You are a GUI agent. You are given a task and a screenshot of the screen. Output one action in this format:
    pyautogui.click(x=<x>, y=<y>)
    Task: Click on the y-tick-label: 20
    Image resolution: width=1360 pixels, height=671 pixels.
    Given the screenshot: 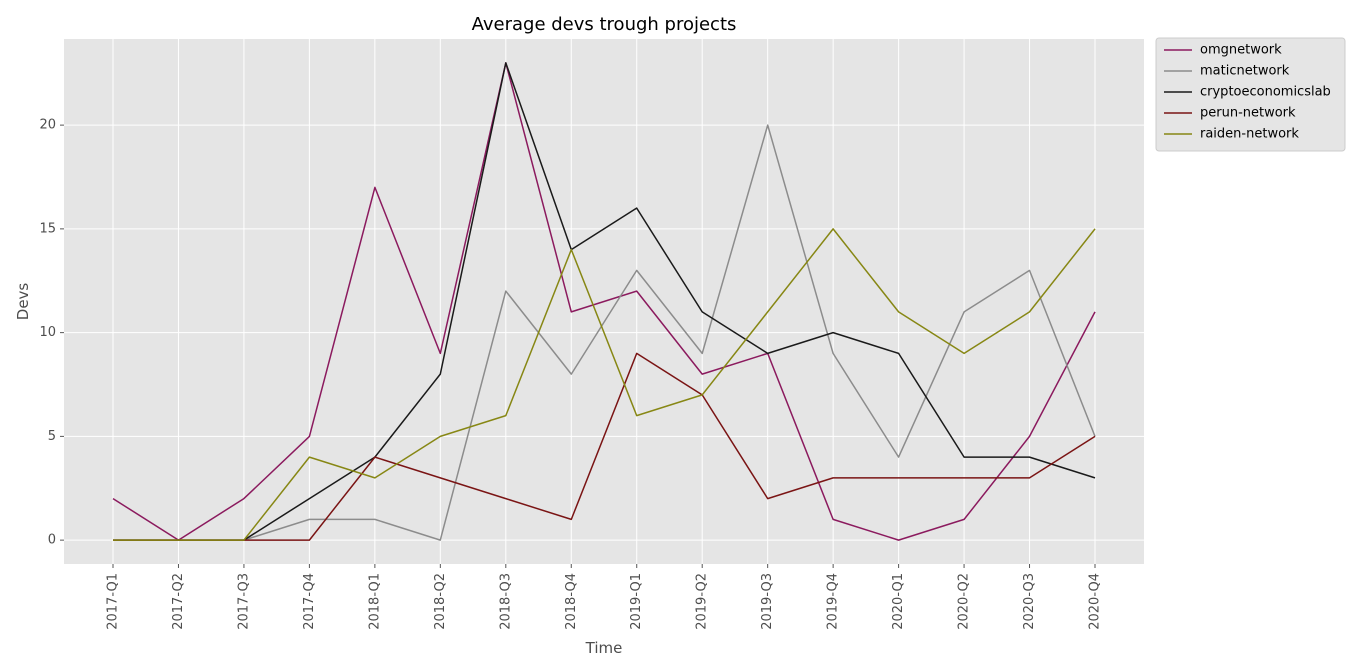 What is the action you would take?
    pyautogui.click(x=47, y=125)
    